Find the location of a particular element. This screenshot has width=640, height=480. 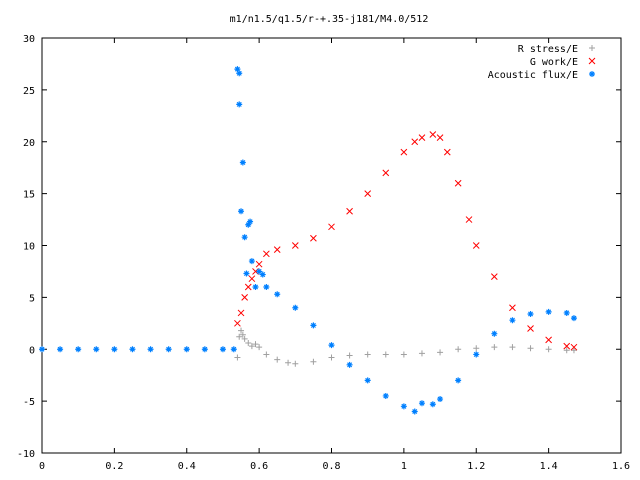

y-tick-label: 15 is located at coordinates (29, 195).